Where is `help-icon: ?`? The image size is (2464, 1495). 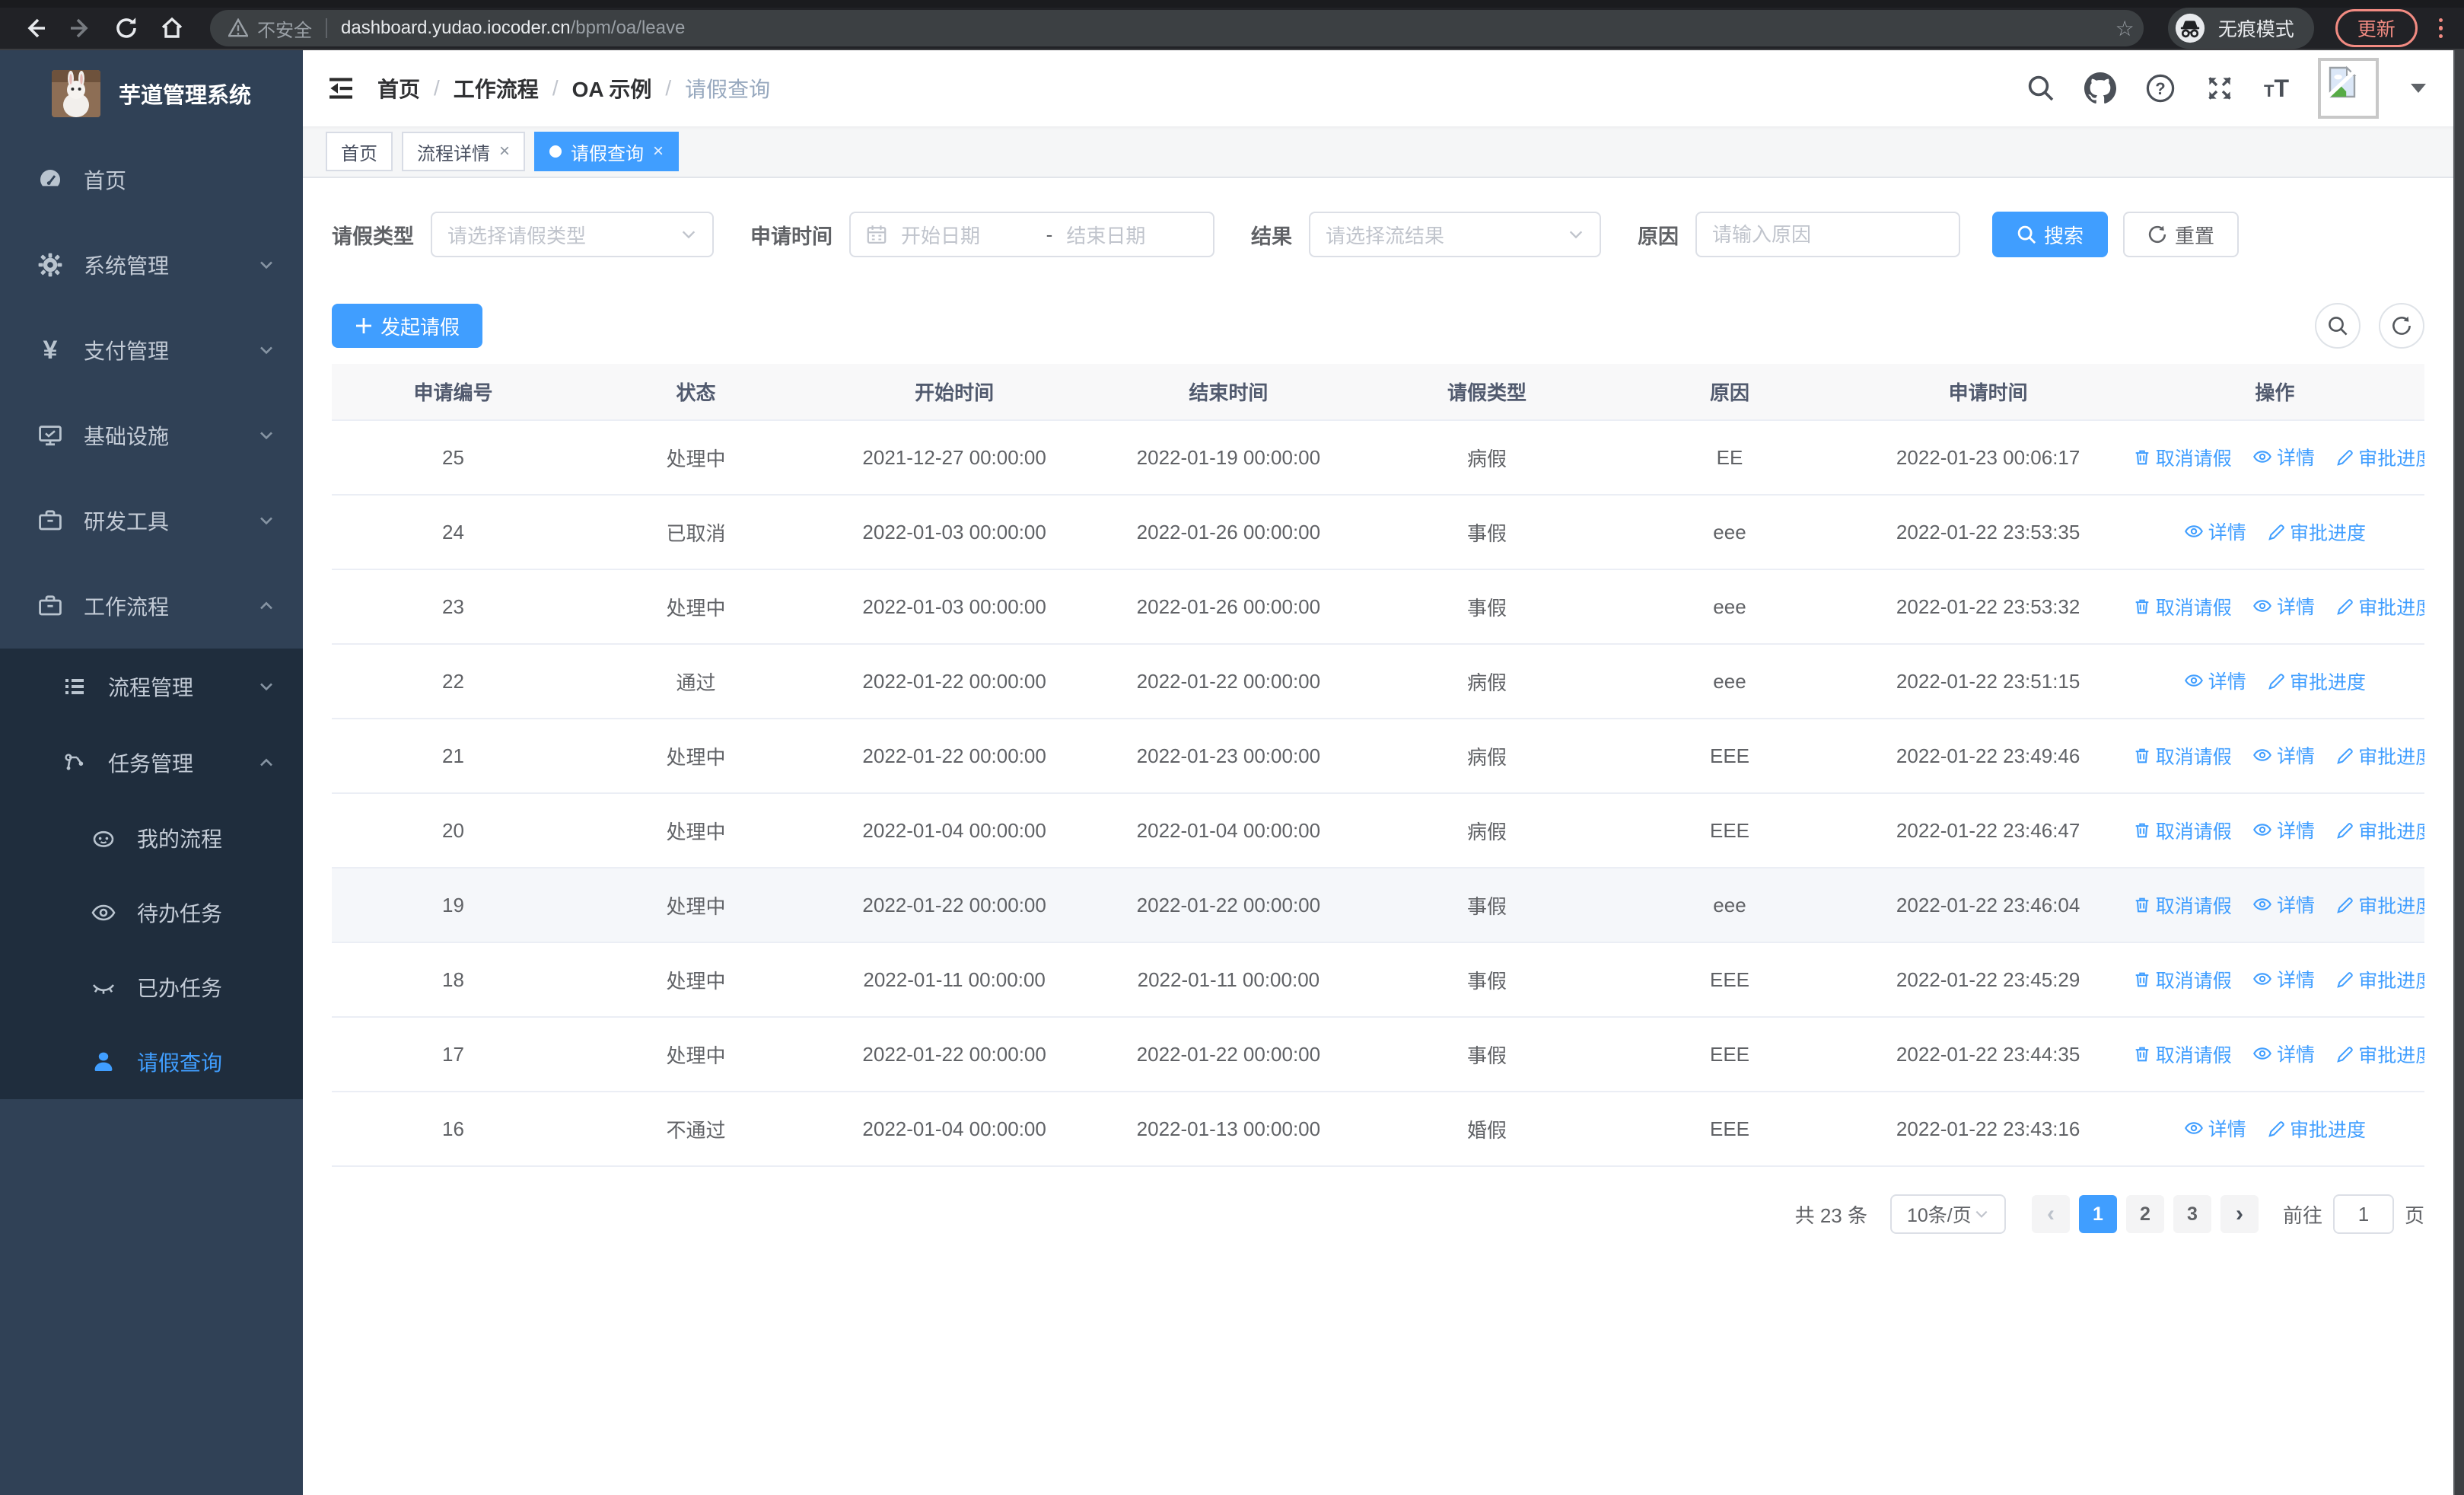 help-icon: ? is located at coordinates (2160, 89).